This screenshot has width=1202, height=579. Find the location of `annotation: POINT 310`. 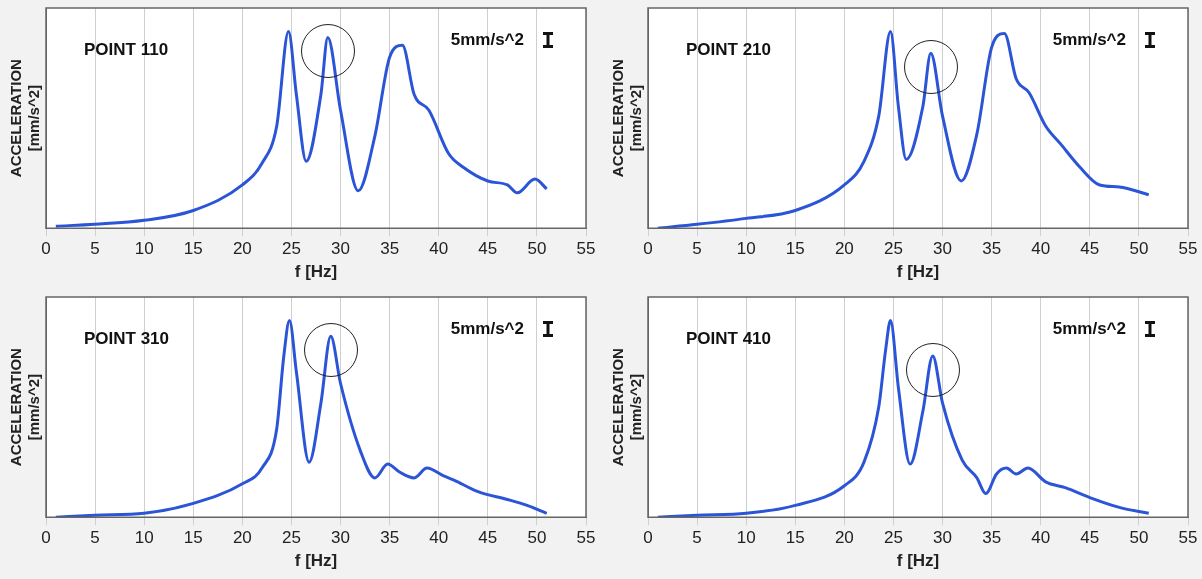

annotation: POINT 310 is located at coordinates (127, 338).